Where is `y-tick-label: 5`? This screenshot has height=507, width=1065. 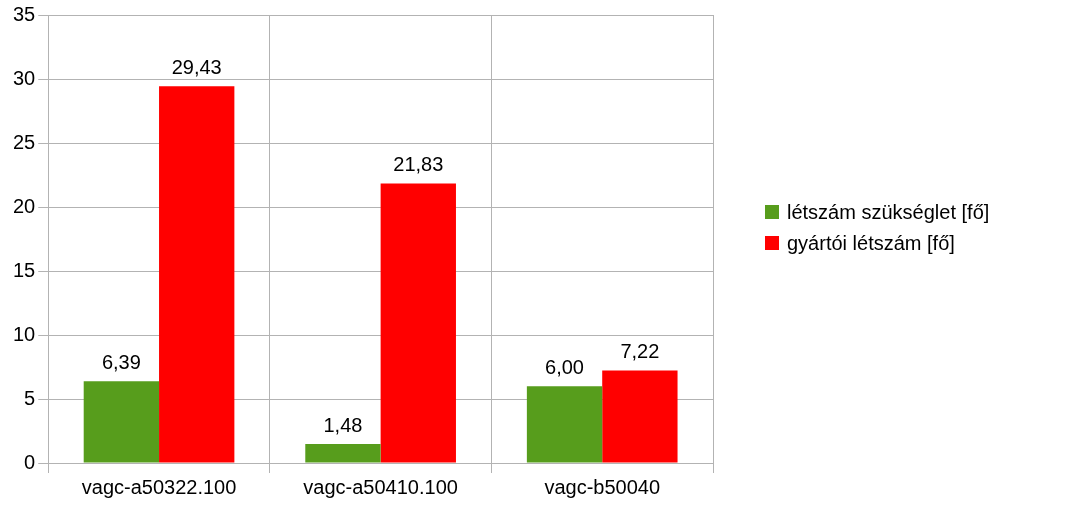 y-tick-label: 5 is located at coordinates (30, 397).